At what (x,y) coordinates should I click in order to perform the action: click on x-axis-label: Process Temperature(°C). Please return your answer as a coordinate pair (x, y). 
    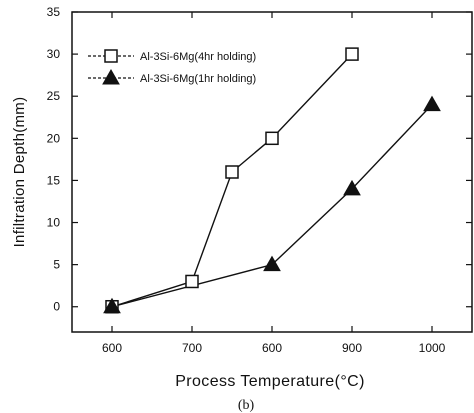
    Looking at the image, I should click on (270, 381).